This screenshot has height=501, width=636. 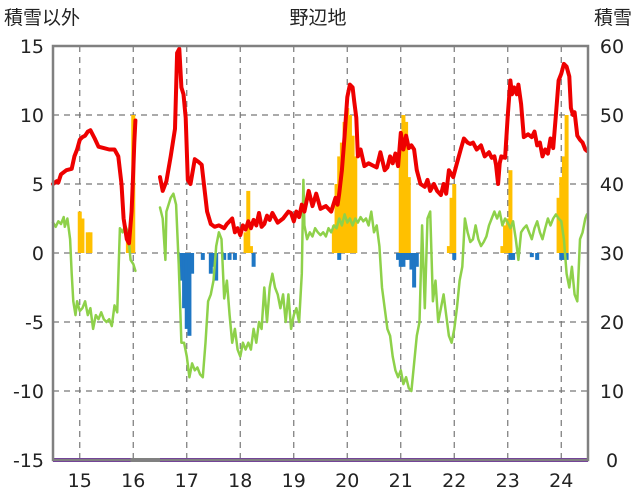 I want to click on x-tick-label: 17, so click(x=187, y=481).